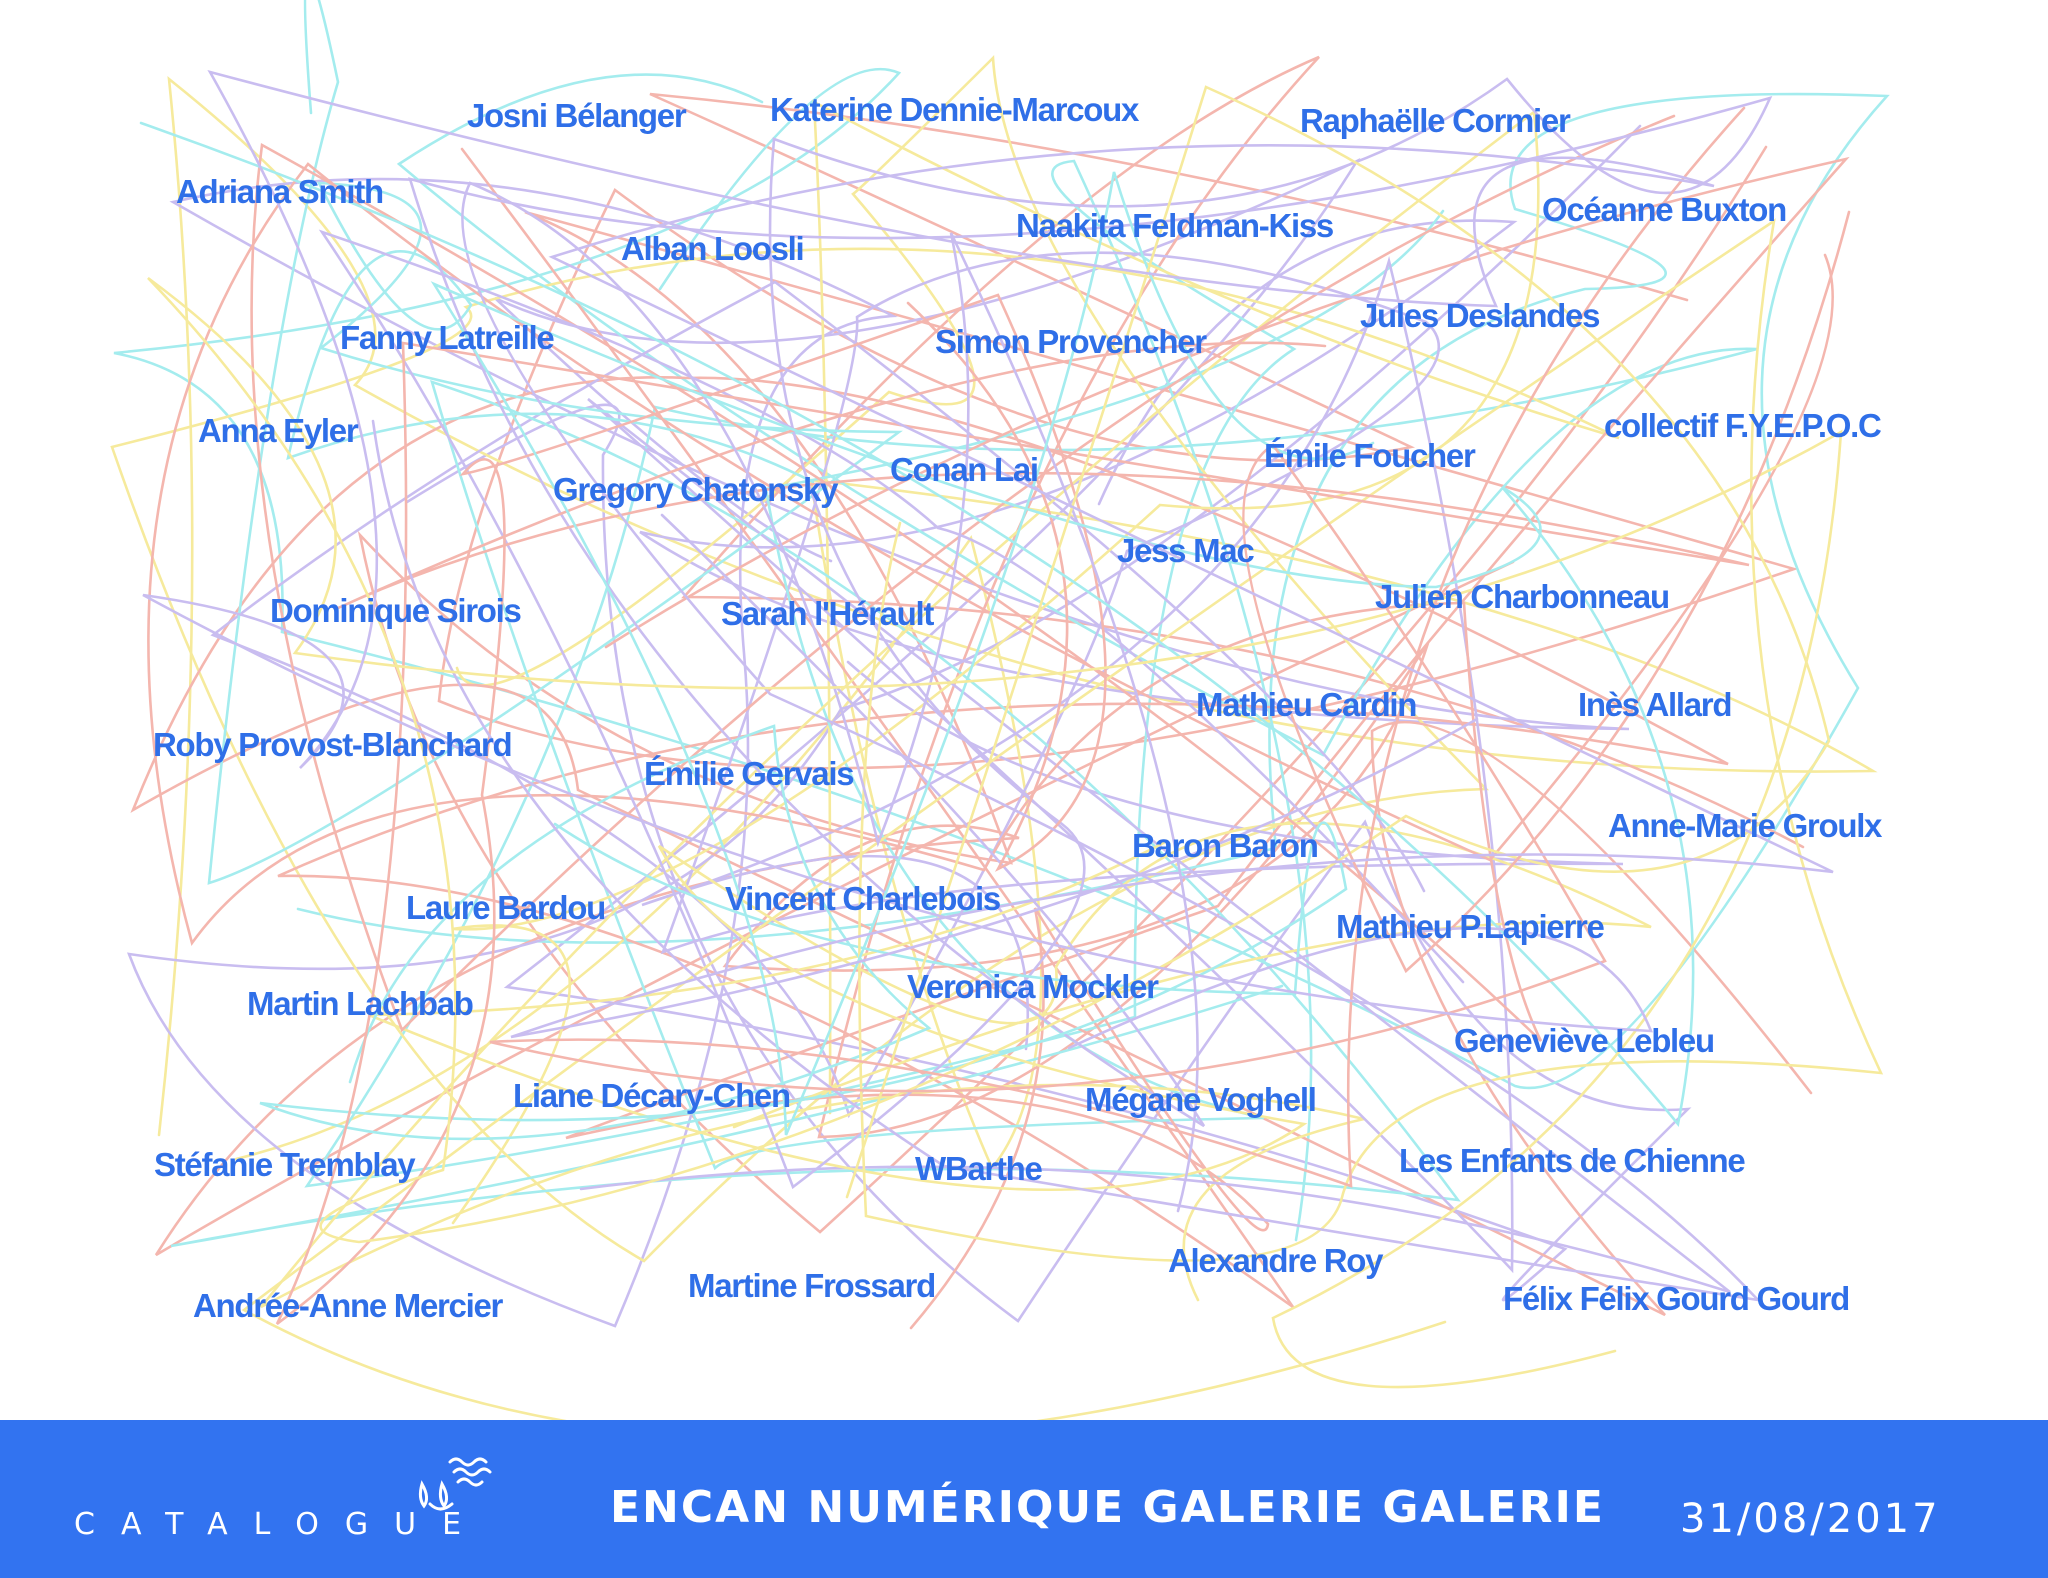 The image size is (2048, 1578). What do you see at coordinates (652, 1095) in the screenshot?
I see `artist-name: Liane Décary-Chen` at bounding box center [652, 1095].